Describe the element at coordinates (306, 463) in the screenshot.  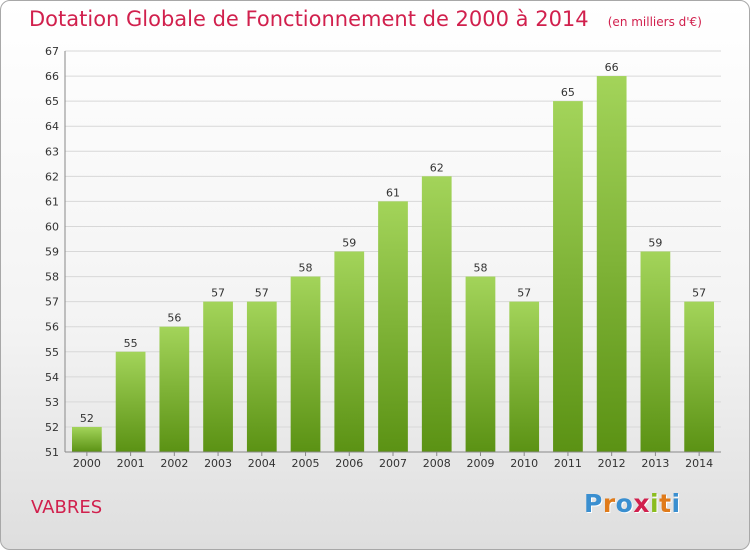
I see `x-tick-label: 2005` at that location.